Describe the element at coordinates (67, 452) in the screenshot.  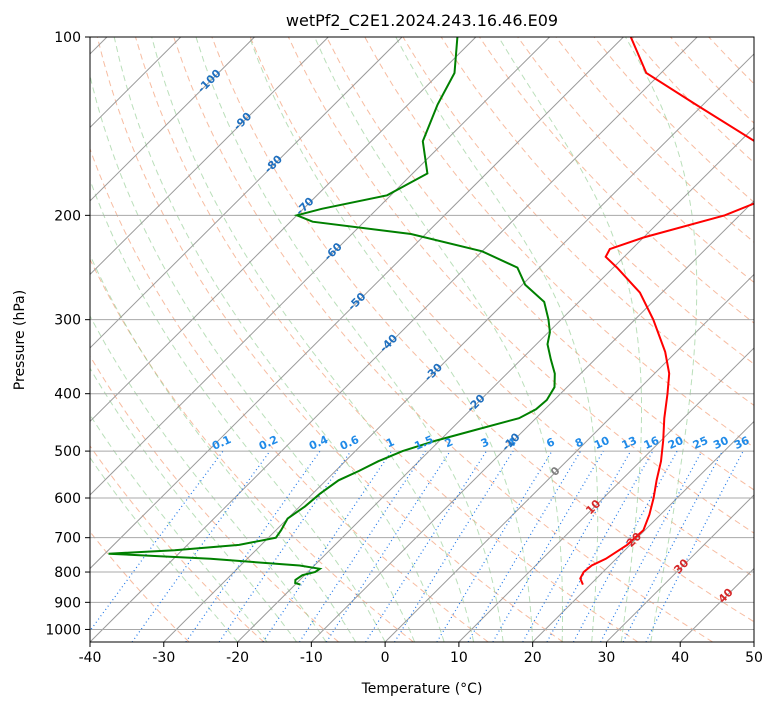
I see `y-tick-label: 500` at that location.